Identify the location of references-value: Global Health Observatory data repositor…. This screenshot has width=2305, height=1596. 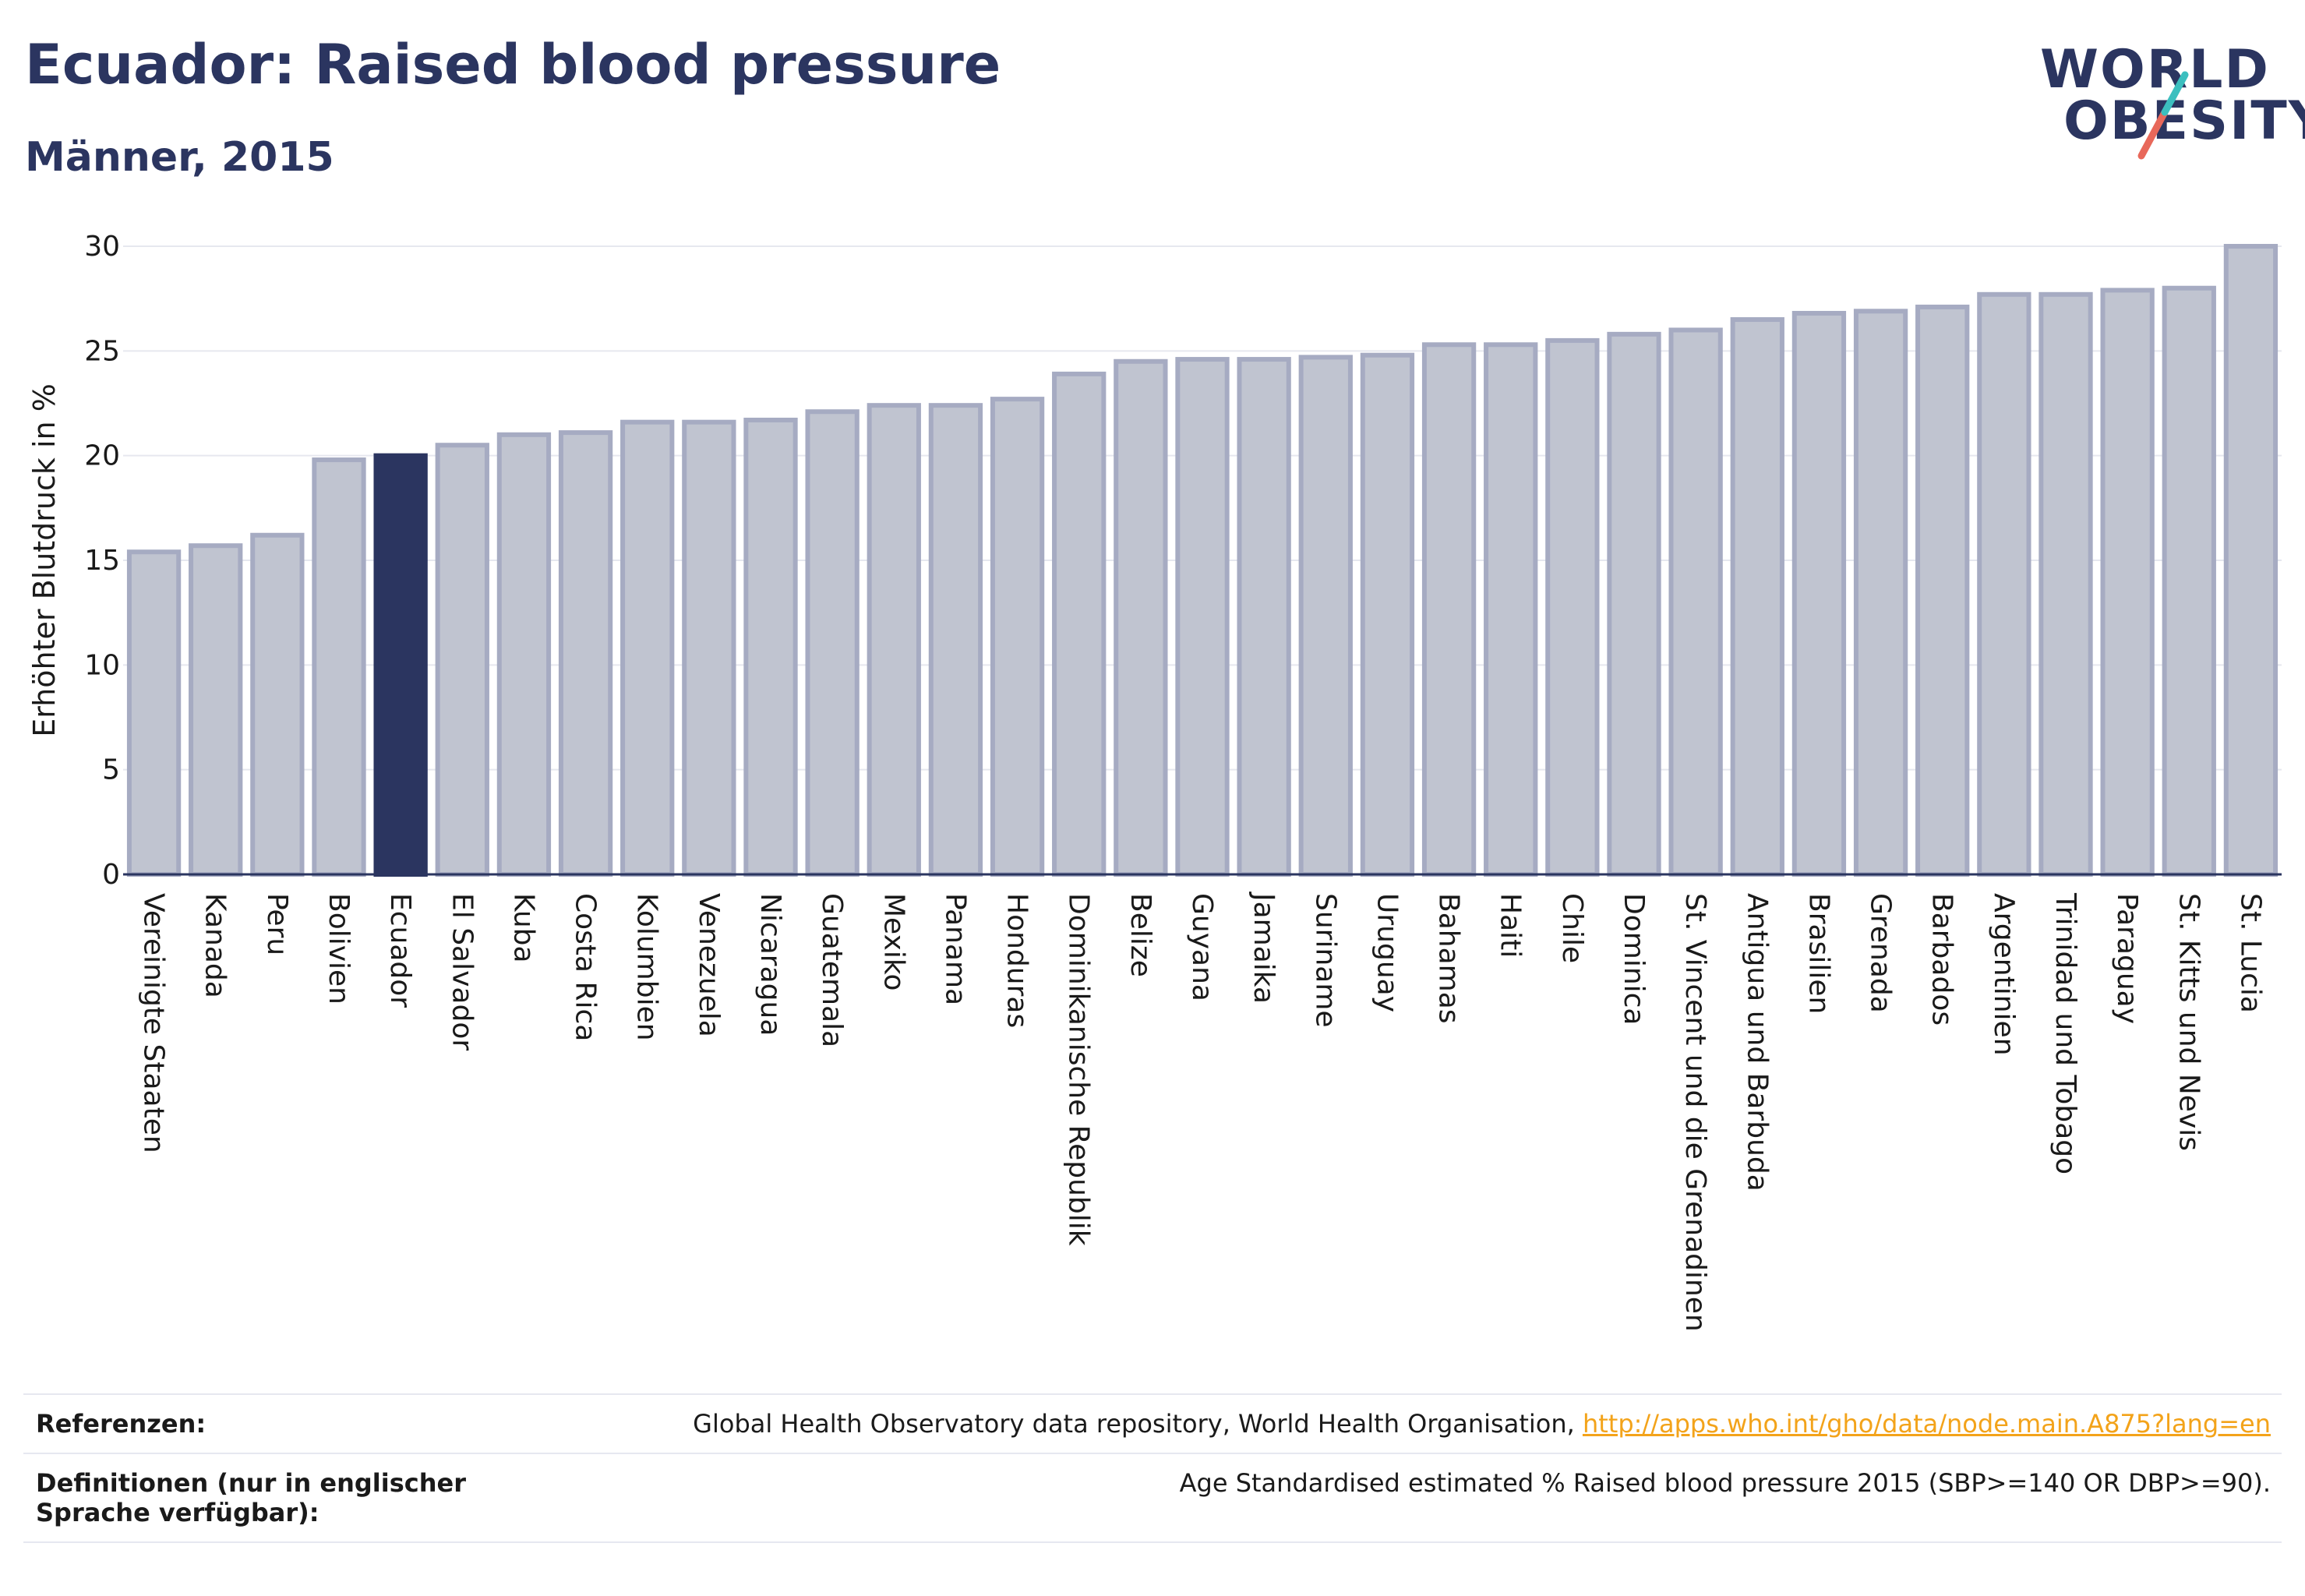
(1482, 1424).